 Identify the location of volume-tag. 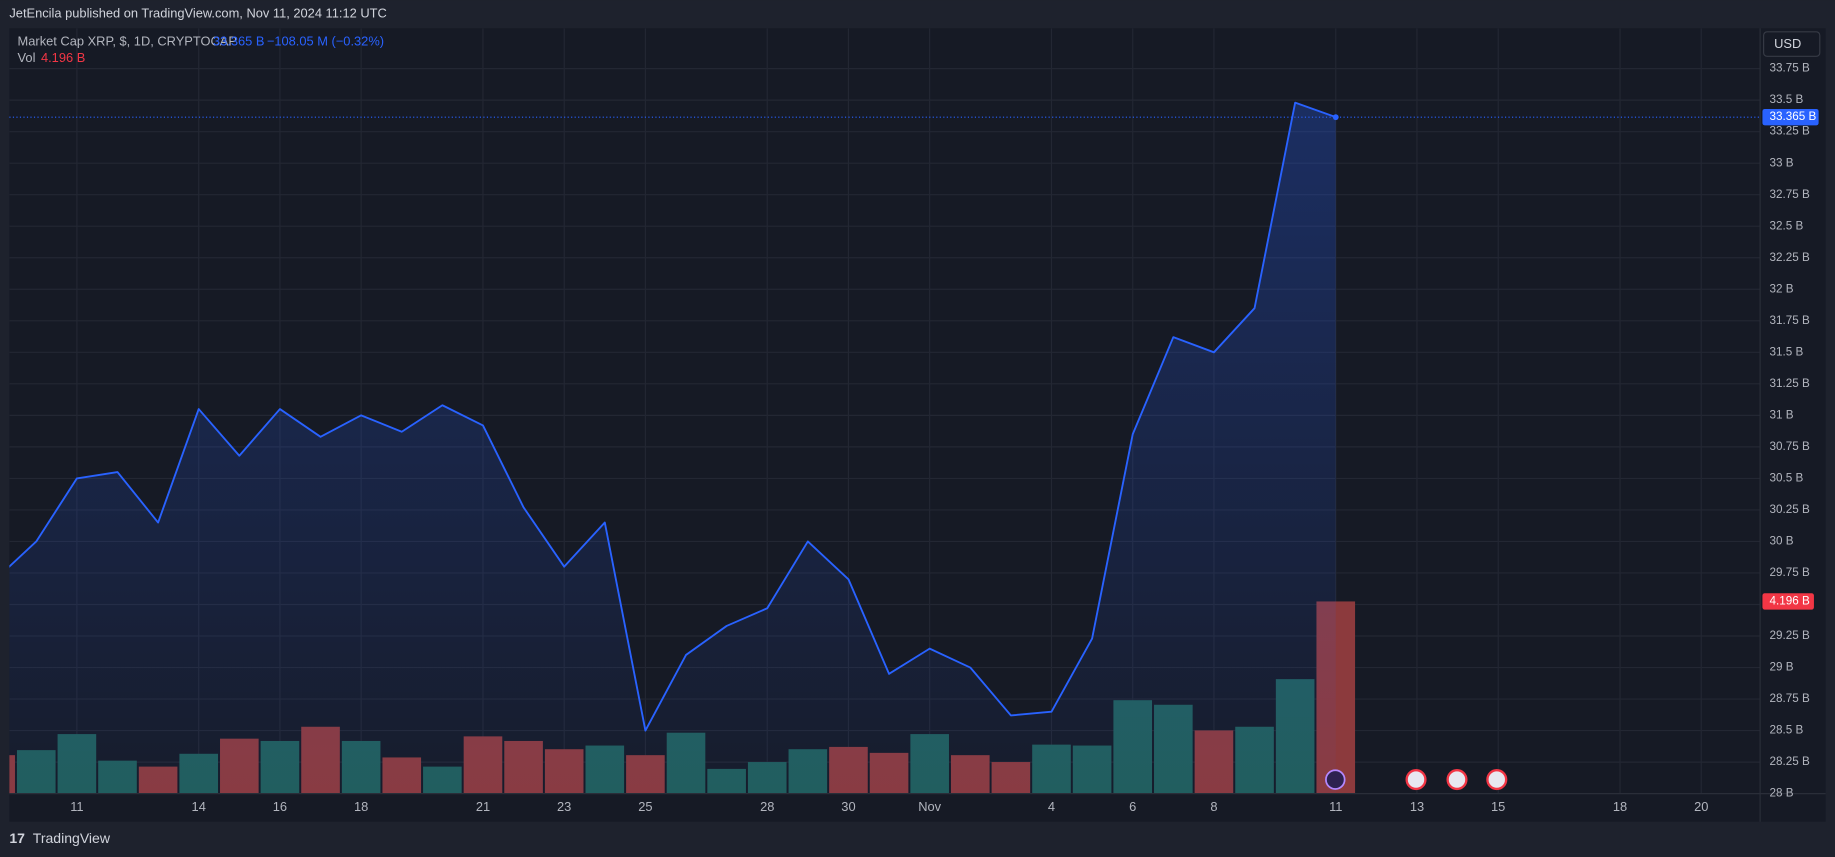
(1788, 601).